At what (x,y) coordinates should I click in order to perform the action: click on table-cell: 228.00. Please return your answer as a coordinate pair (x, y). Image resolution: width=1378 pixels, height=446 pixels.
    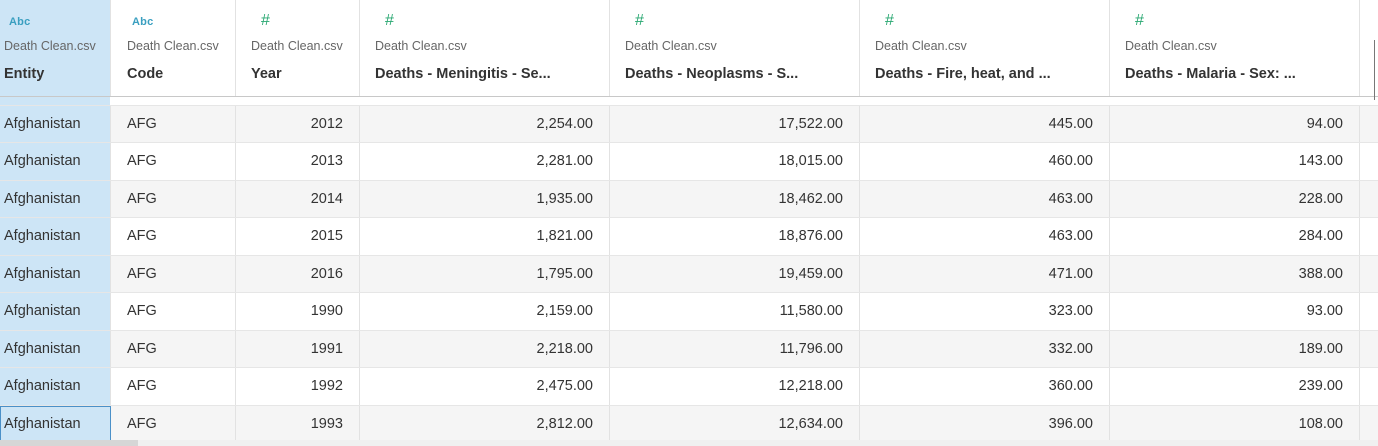
    Looking at the image, I should click on (1235, 199).